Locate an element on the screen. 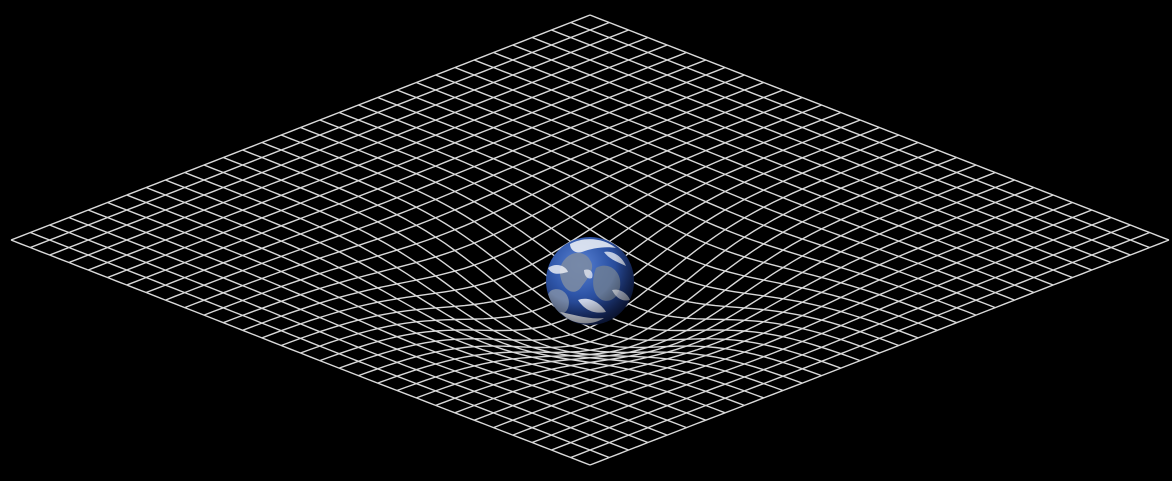 Image resolution: width=1172 pixels, height=481 pixels. earth-shading is located at coordinates (590, 281).